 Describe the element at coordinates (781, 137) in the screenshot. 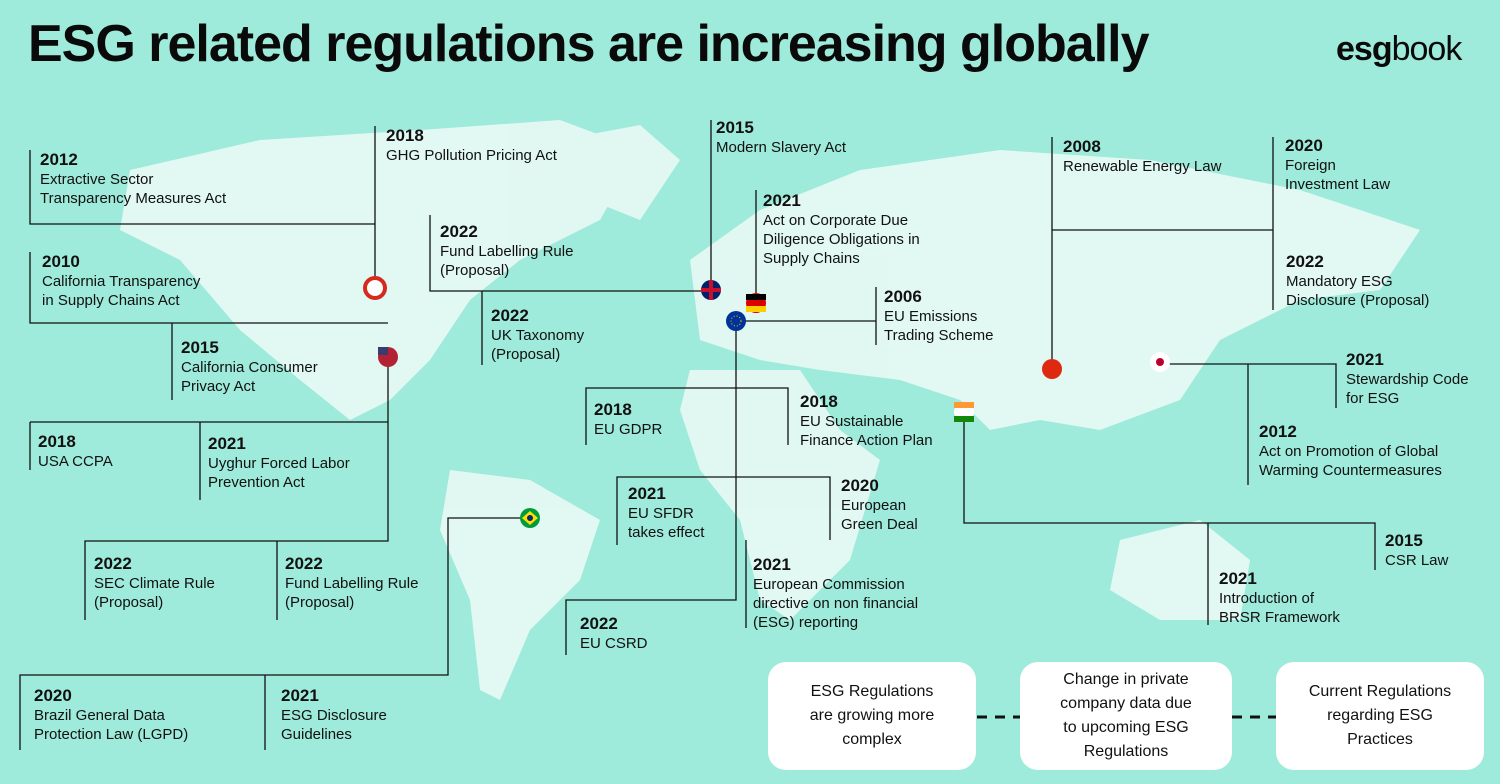

I see `regulation-entry: 2015 Modern Slavery Act` at that location.